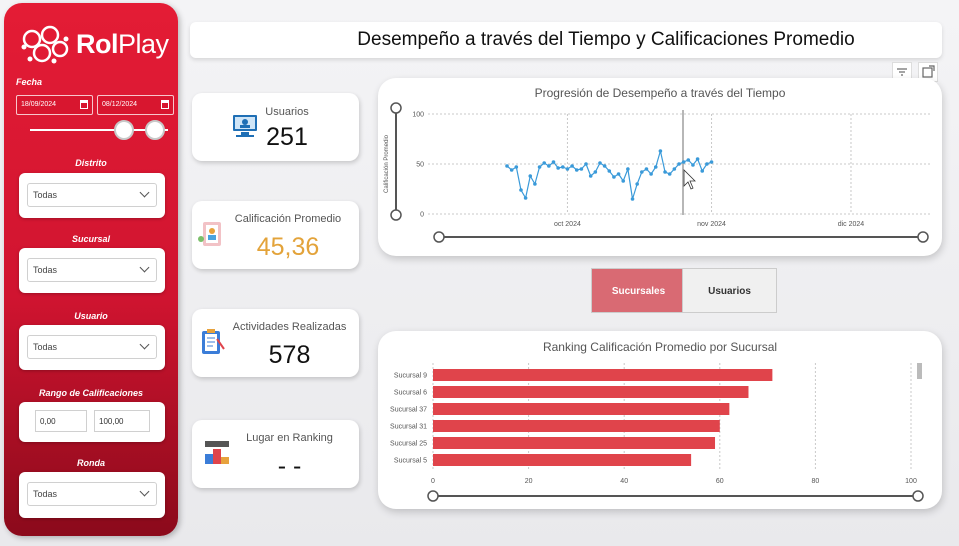 Image resolution: width=959 pixels, height=546 pixels. I want to click on brand-wordmark: RolPlay, so click(122, 44).